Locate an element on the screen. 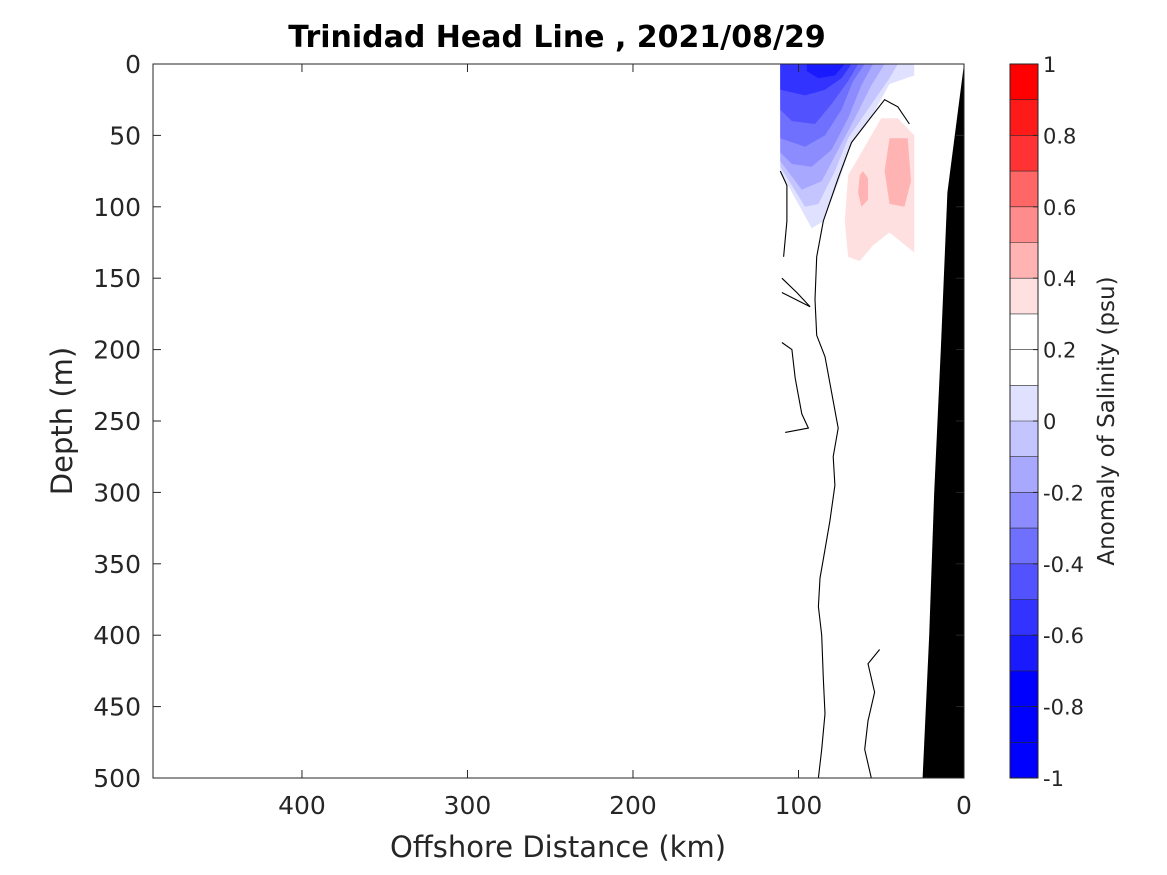  x-tick-label: 0 is located at coordinates (964, 805).